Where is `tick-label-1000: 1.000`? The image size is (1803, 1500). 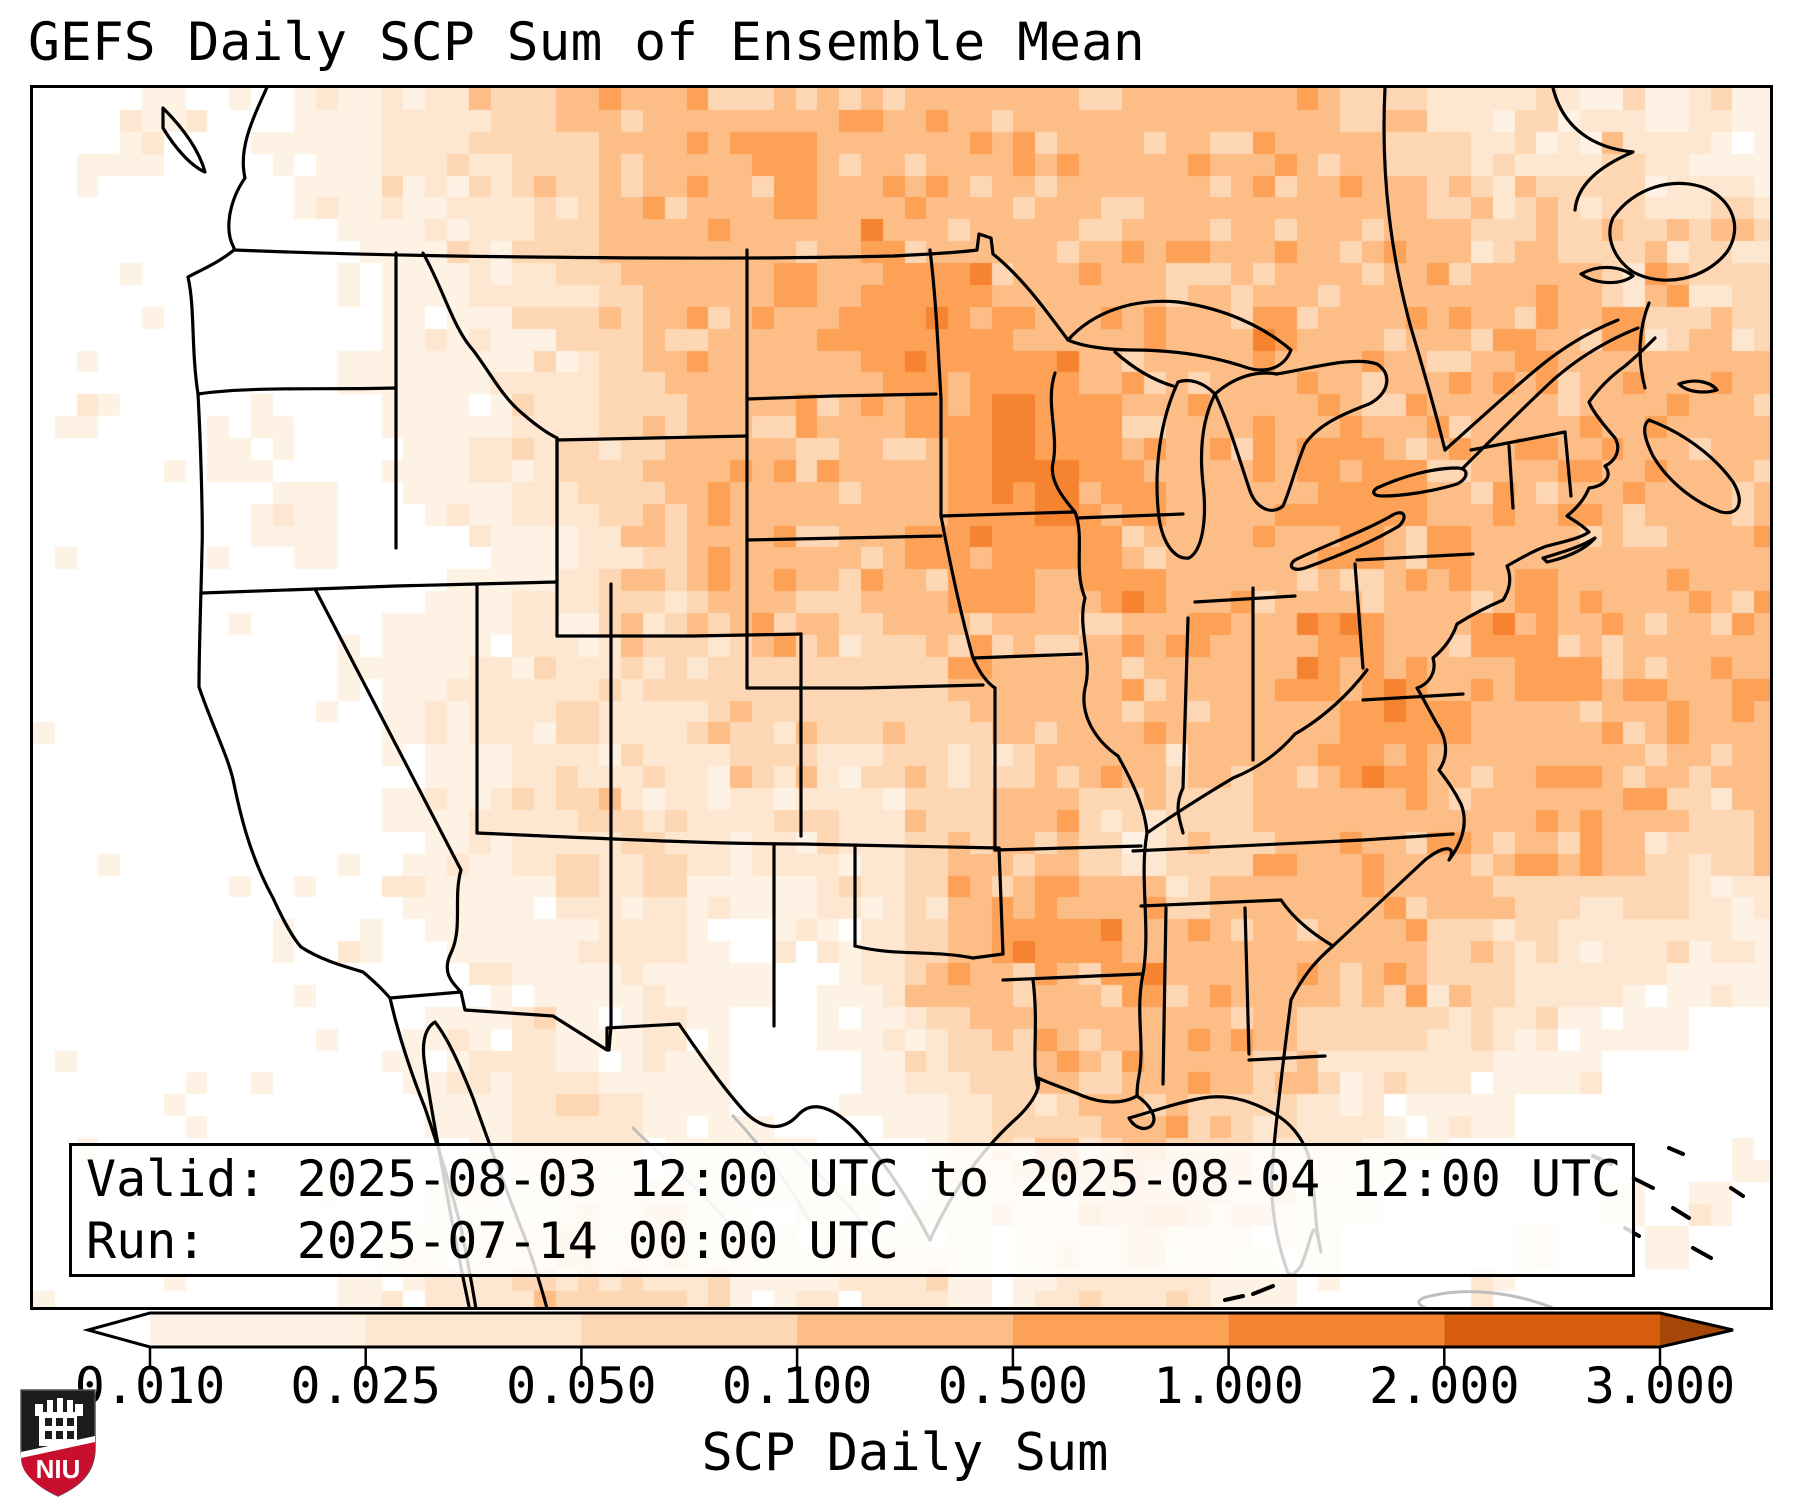 tick-label-1000: 1.000 is located at coordinates (1228, 1386).